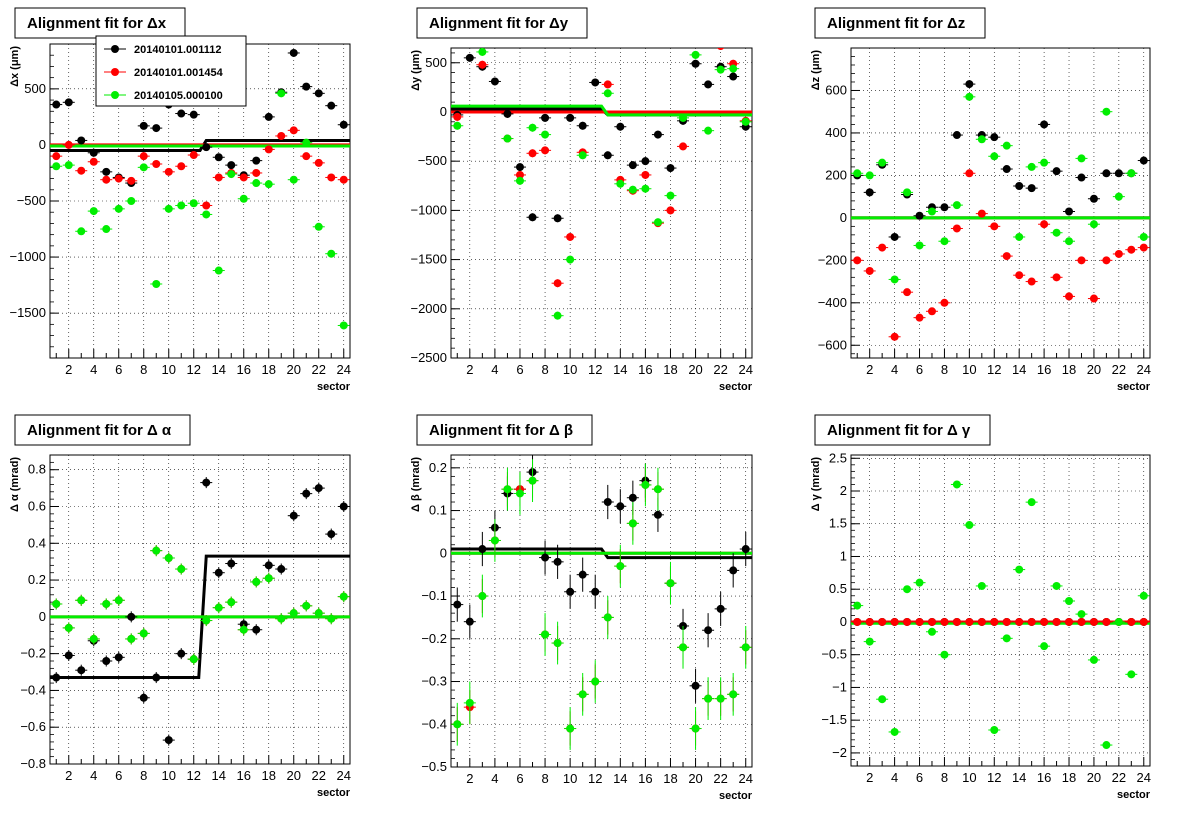 The width and height of the screenshot is (1200, 814). What do you see at coordinates (37, 506) in the screenshot?
I see `y-tick-label: 0.6` at bounding box center [37, 506].